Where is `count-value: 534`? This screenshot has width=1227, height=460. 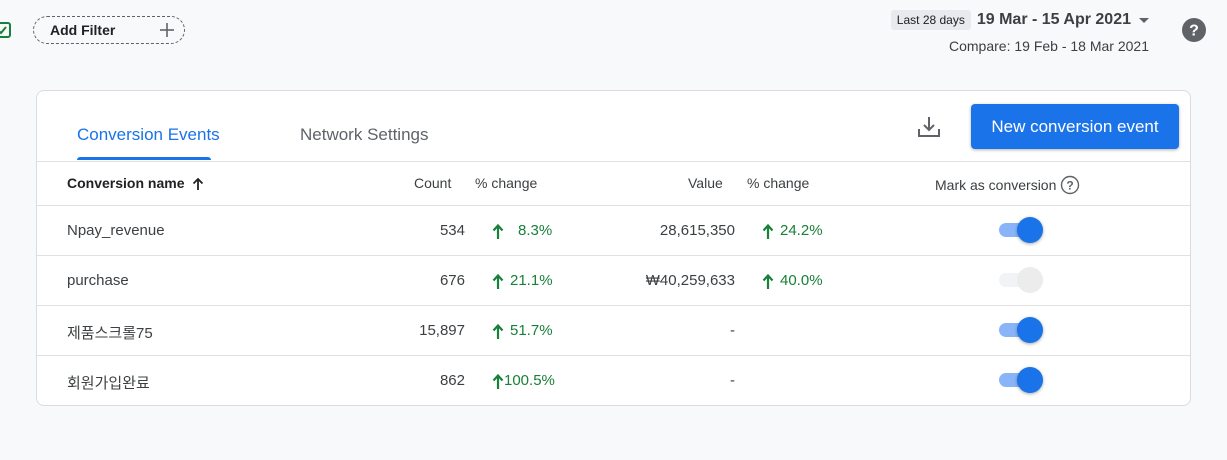 count-value: 534 is located at coordinates (452, 230).